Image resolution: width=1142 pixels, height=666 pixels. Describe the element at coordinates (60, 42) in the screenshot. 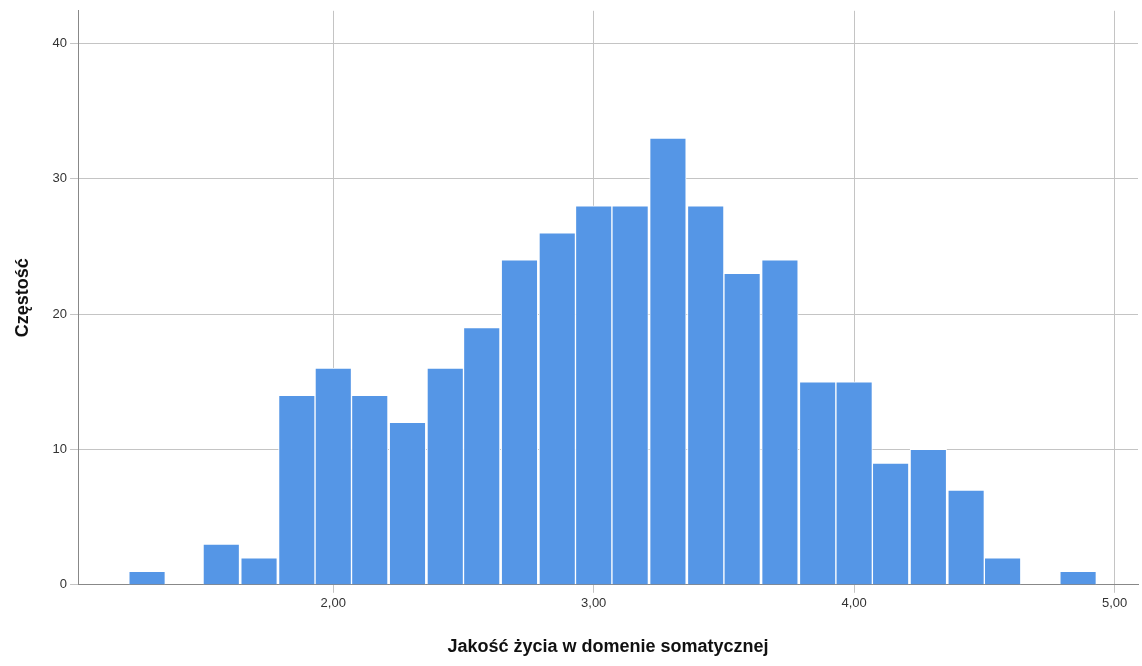

I see `y-tick-label: 40` at that location.